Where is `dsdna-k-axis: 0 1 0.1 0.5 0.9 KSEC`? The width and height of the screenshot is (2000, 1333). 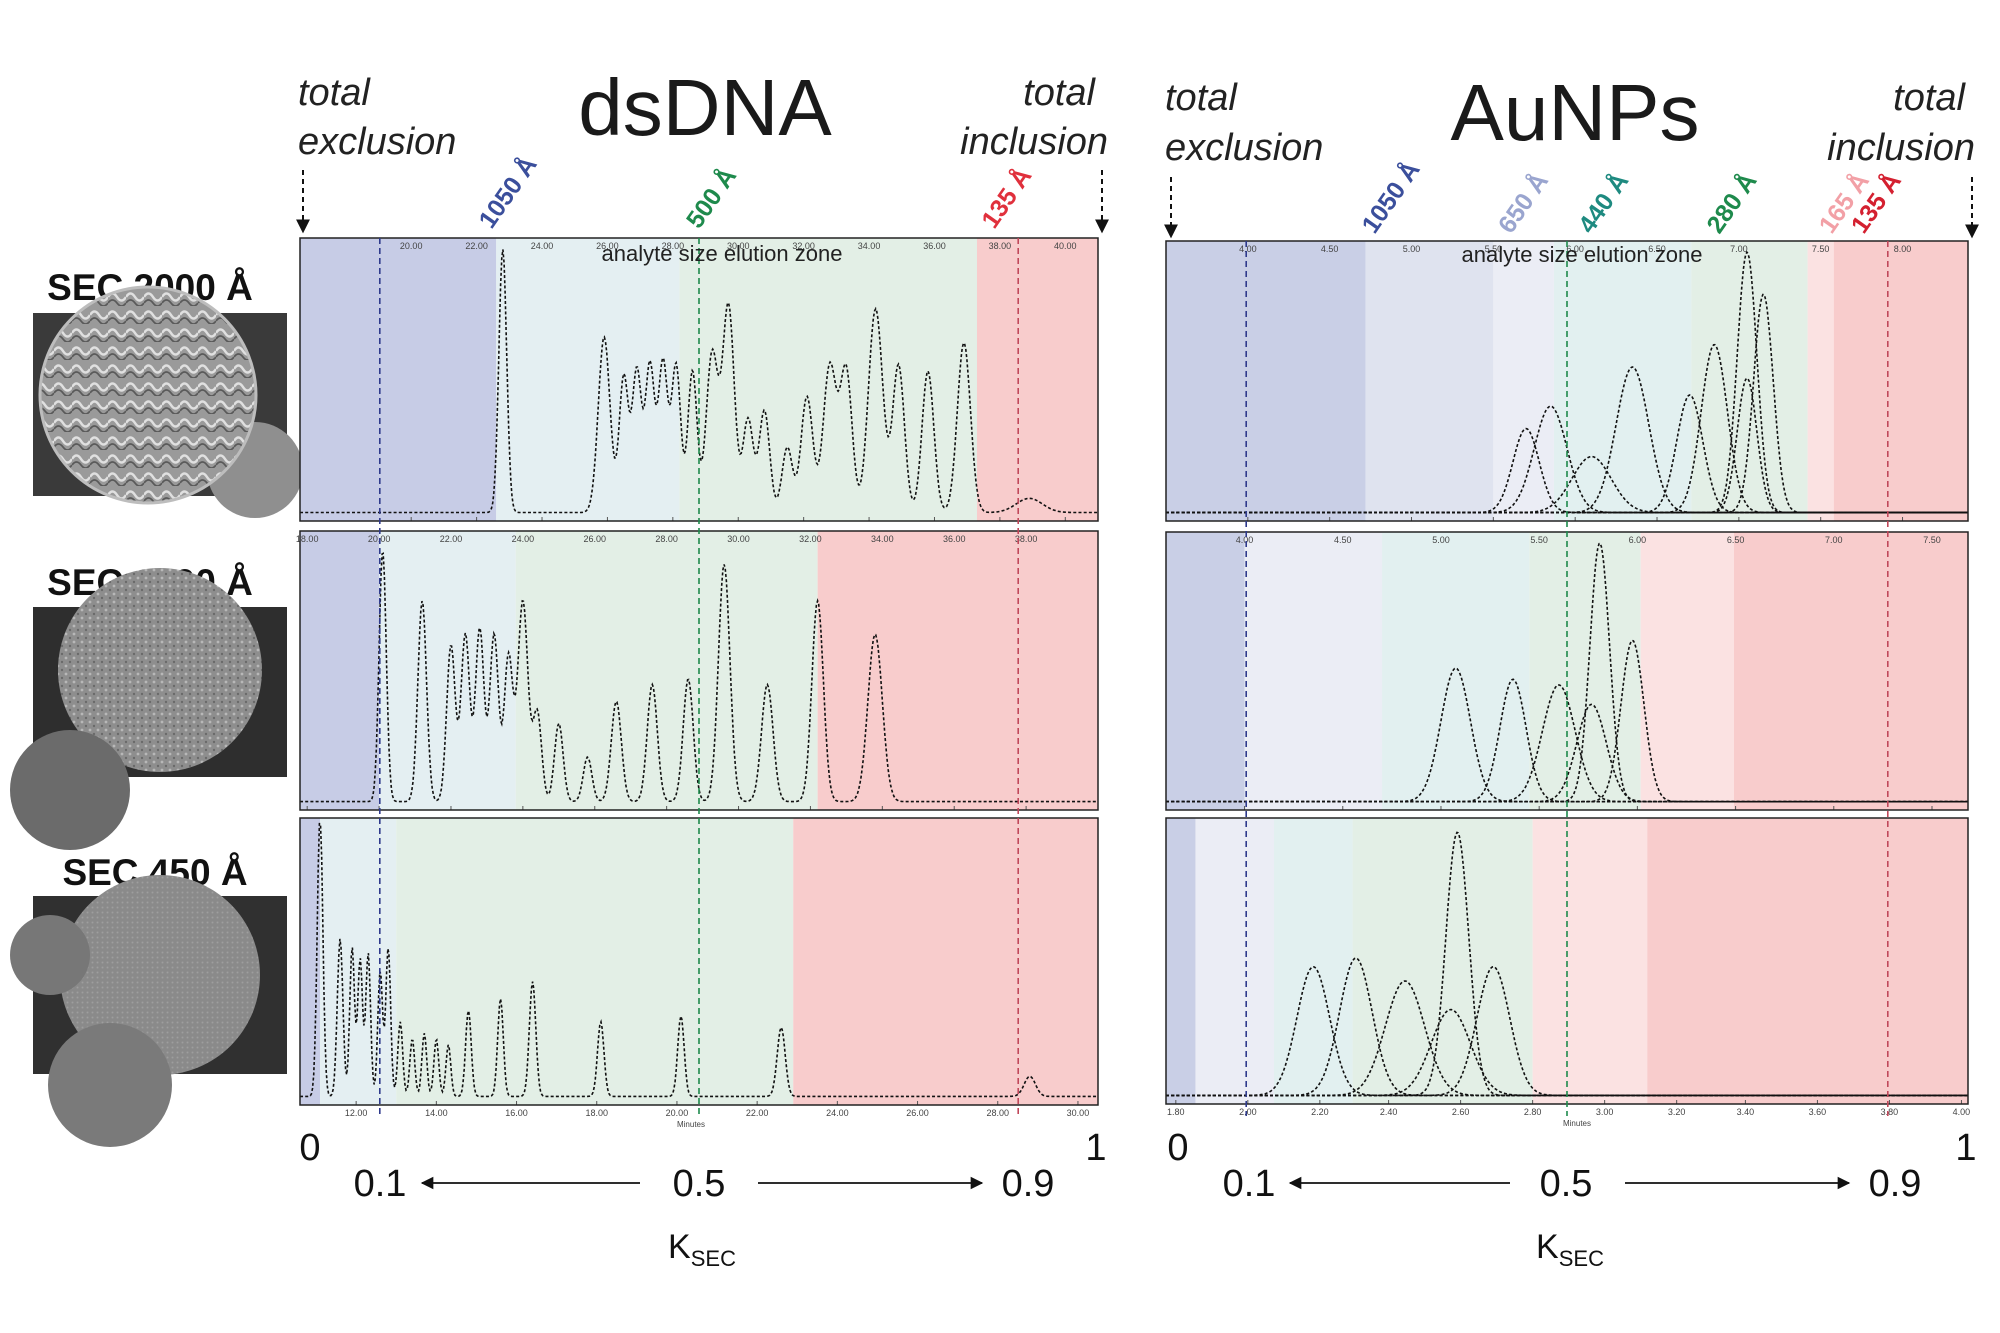
dsdna-k-axis: 0 1 0.1 0.5 0.9 KSEC is located at coordinates (702, 1199).